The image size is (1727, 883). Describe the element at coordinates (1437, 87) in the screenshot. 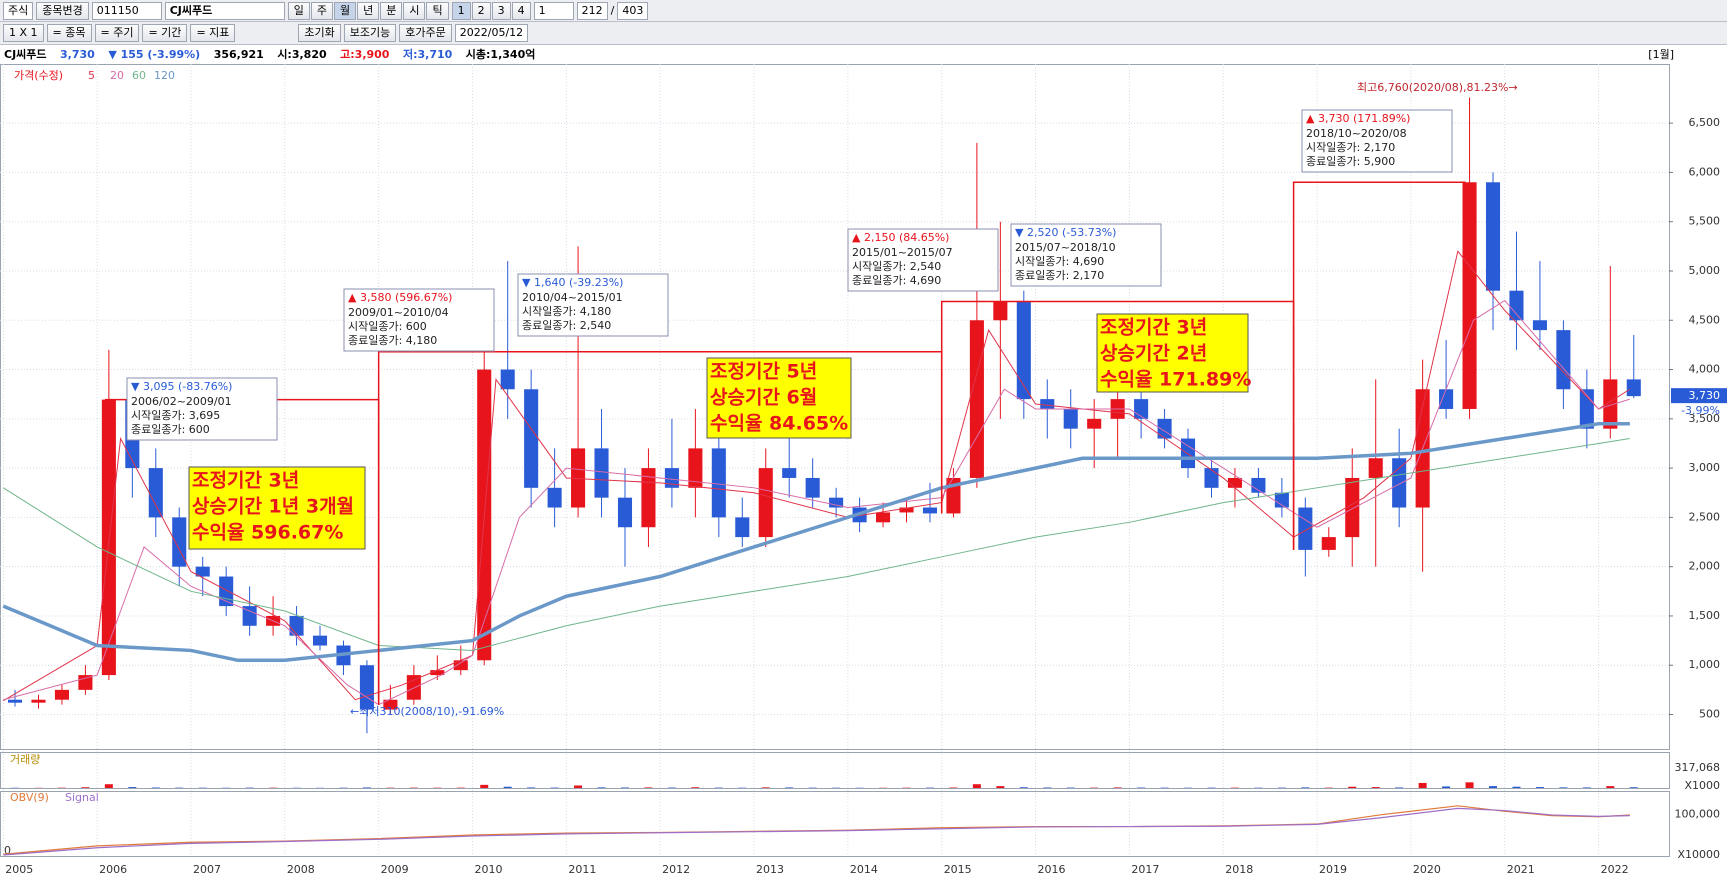

I see `high-note: 최고6,760(2020/08),81.23%→` at that location.